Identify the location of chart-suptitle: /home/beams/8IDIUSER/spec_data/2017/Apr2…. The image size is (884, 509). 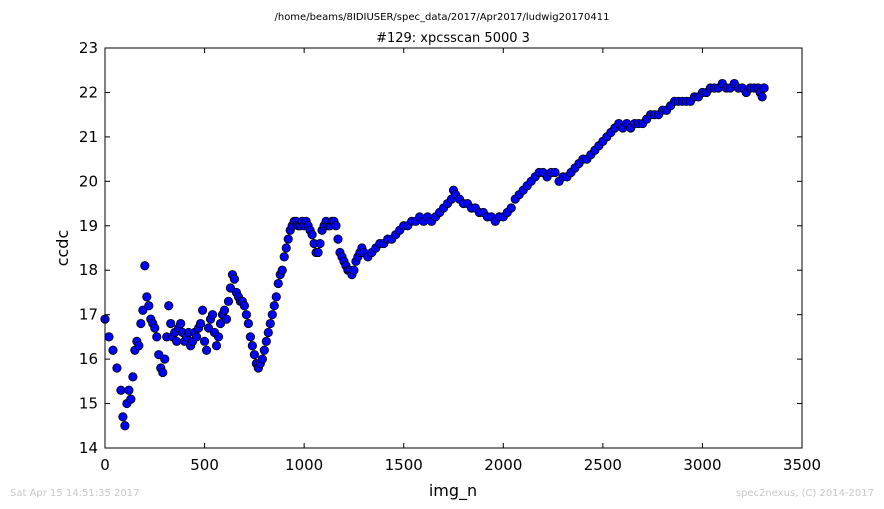
(441, 17).